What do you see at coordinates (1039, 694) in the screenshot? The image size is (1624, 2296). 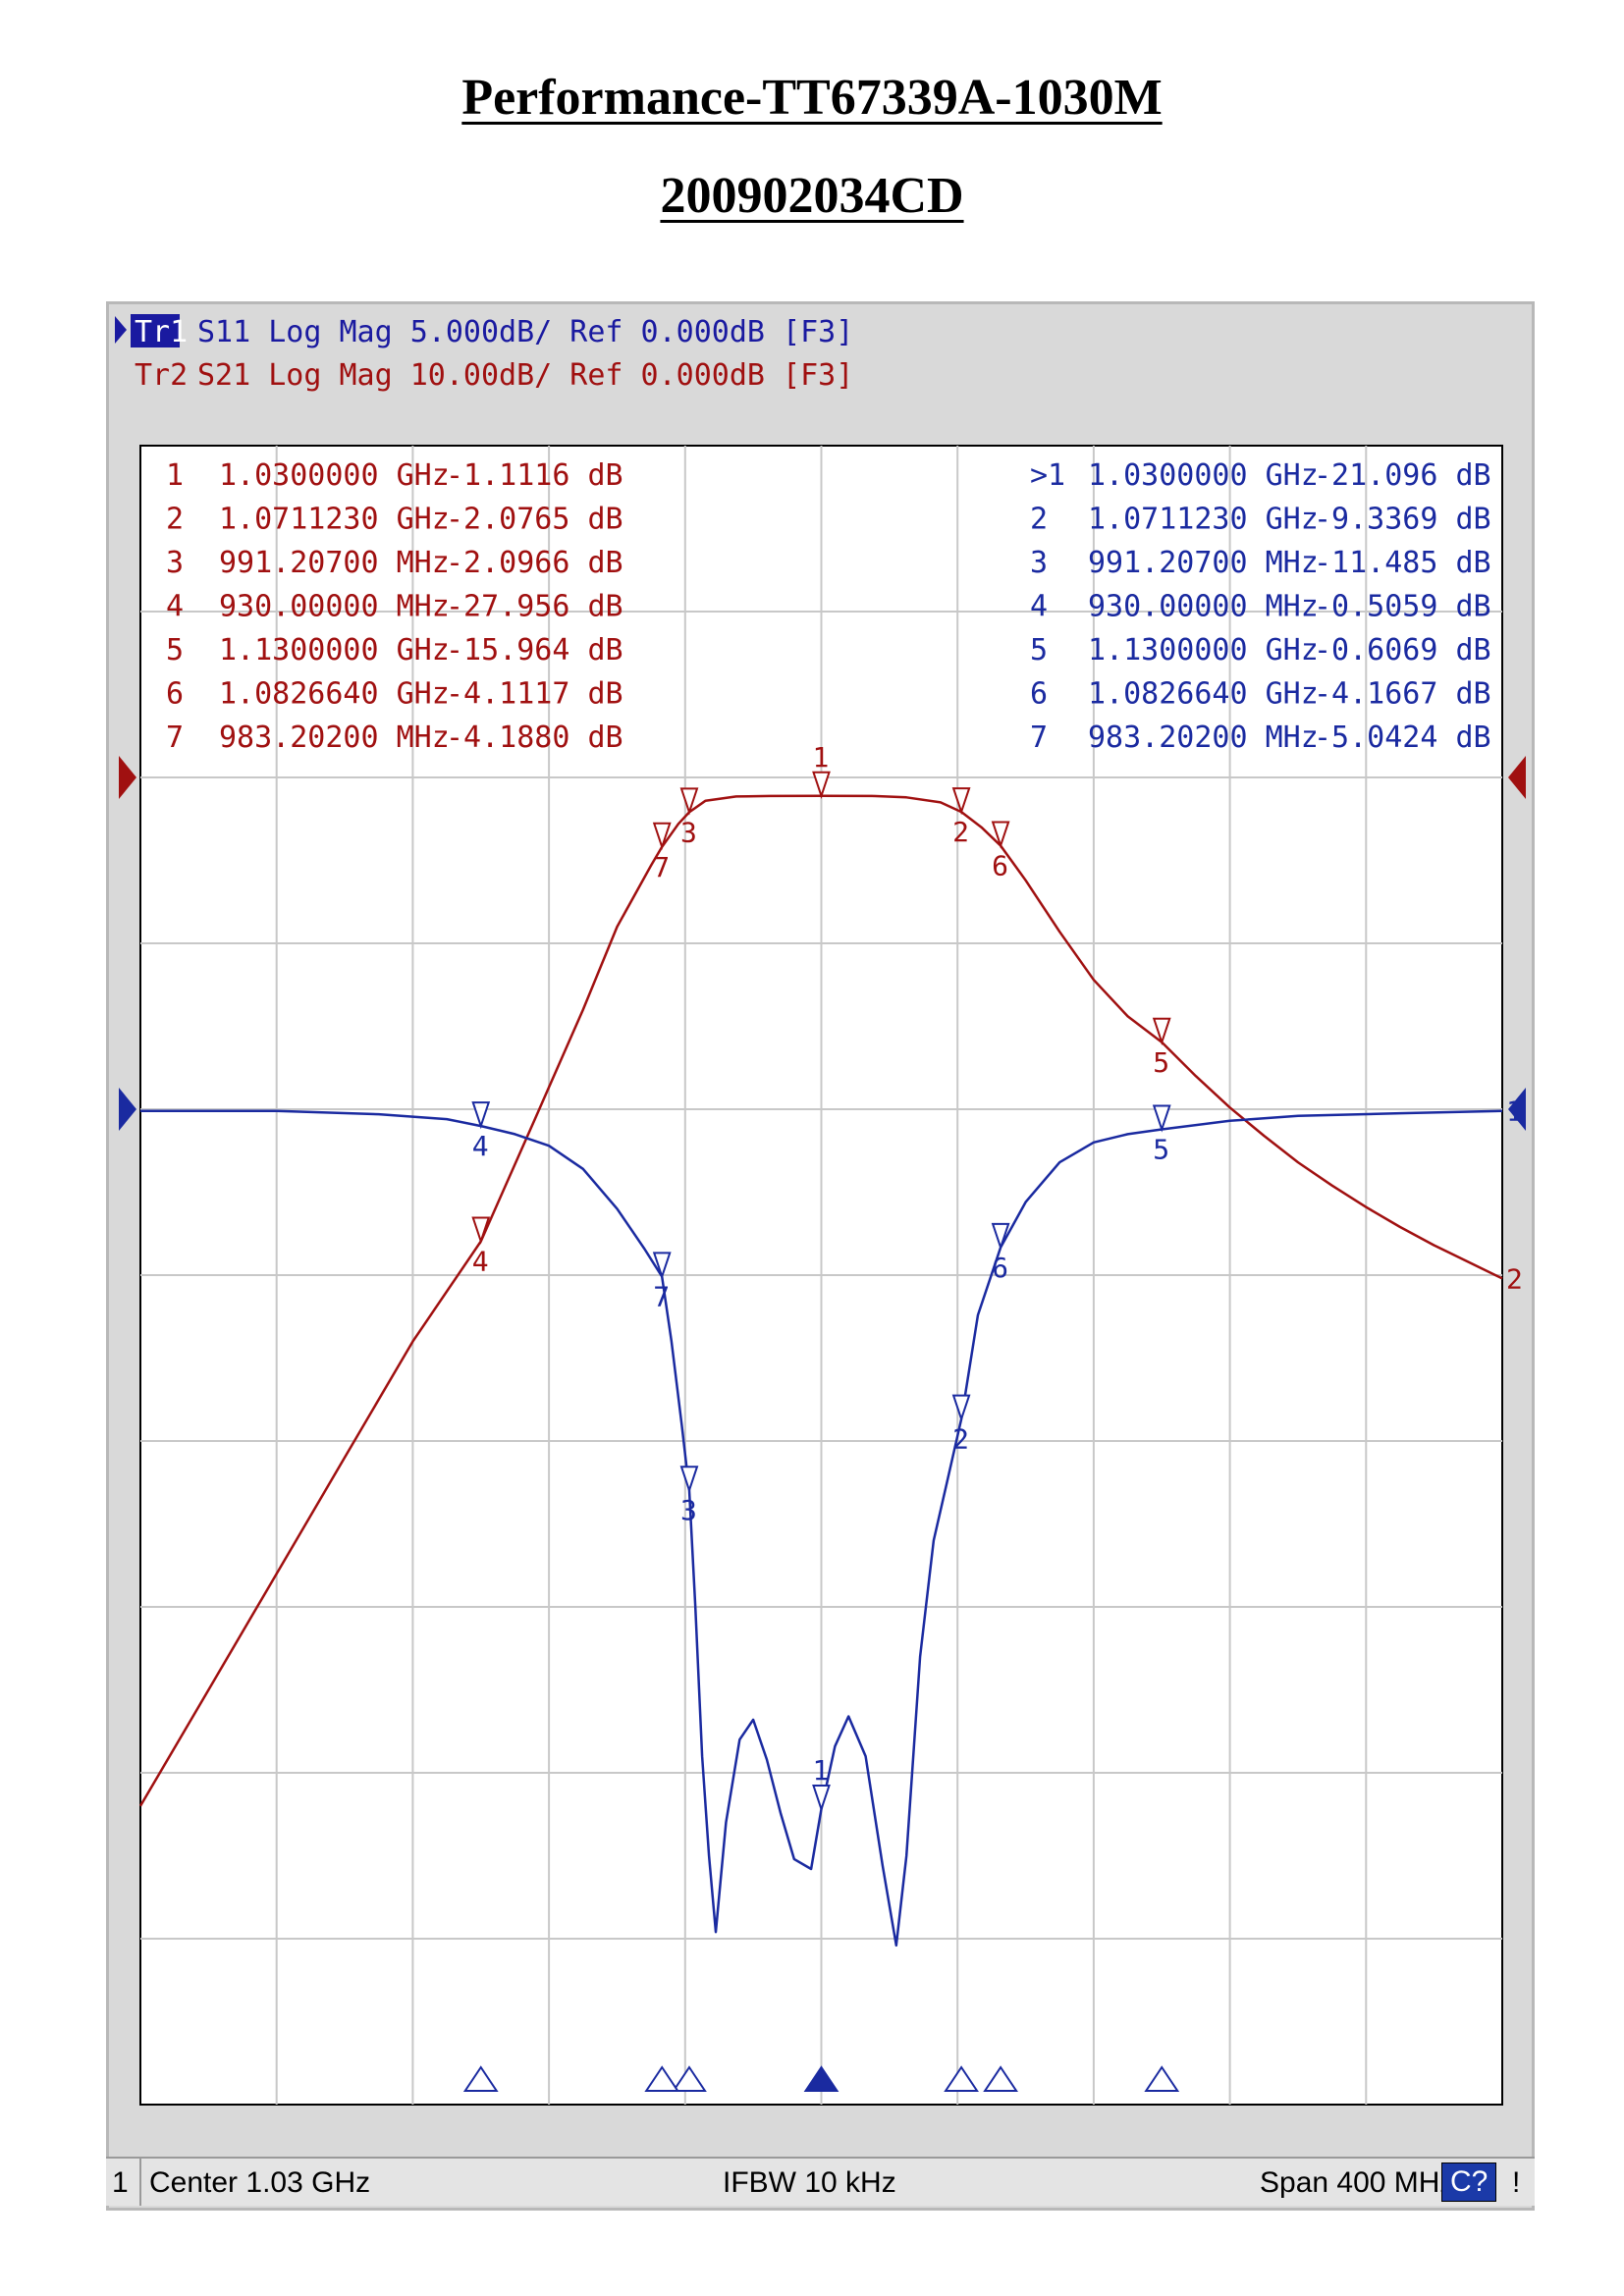 I see `readout-s11-number: 6` at bounding box center [1039, 694].